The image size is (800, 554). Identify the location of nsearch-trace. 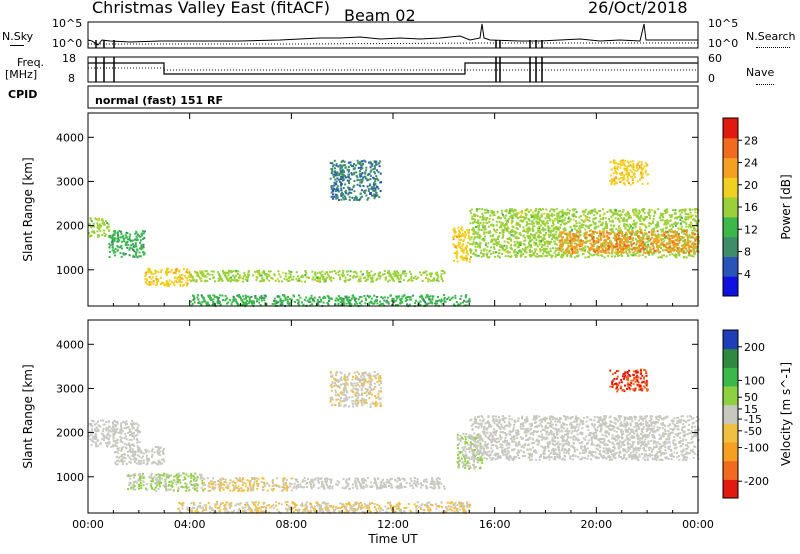
(393, 43).